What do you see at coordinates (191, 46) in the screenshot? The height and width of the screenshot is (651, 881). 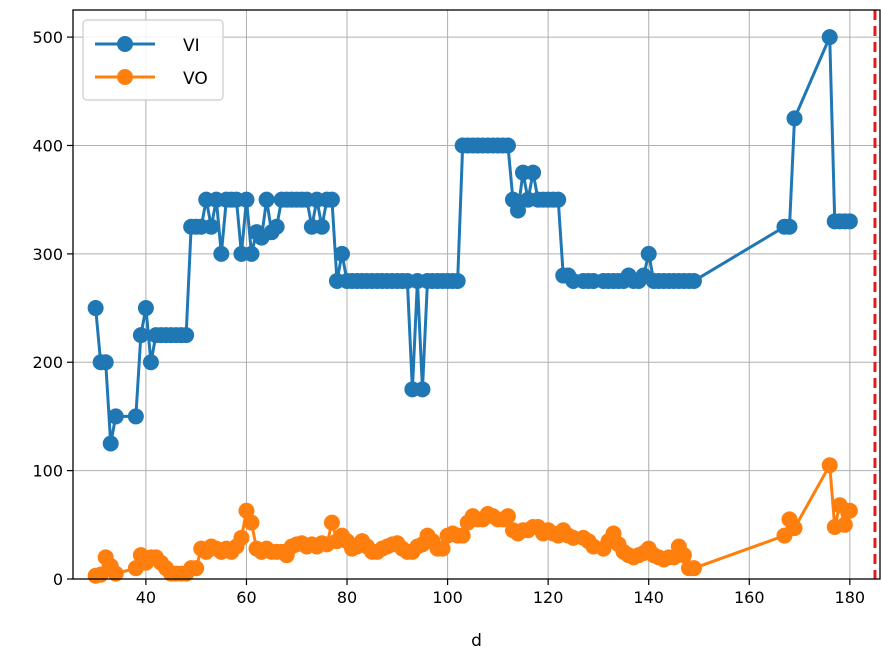 I see `legend-label: VI` at bounding box center [191, 46].